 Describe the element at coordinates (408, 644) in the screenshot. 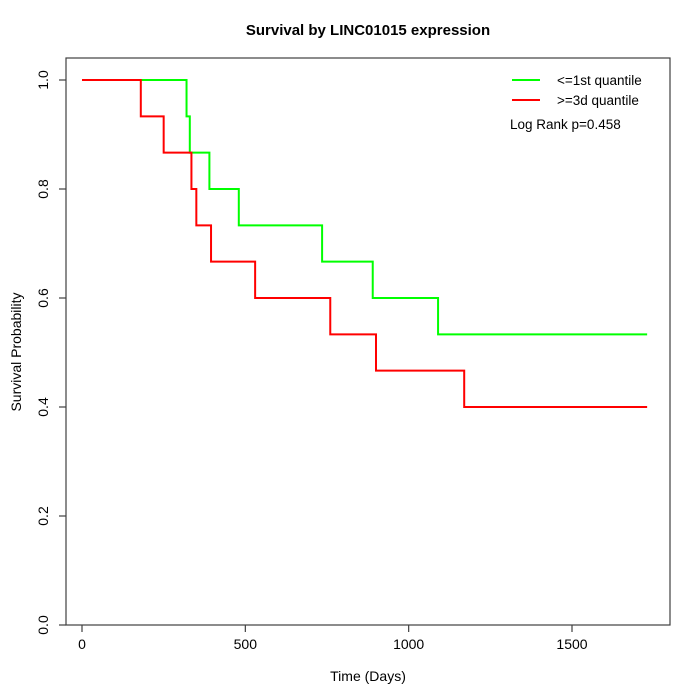

I see `x-tick-label: 1000` at that location.